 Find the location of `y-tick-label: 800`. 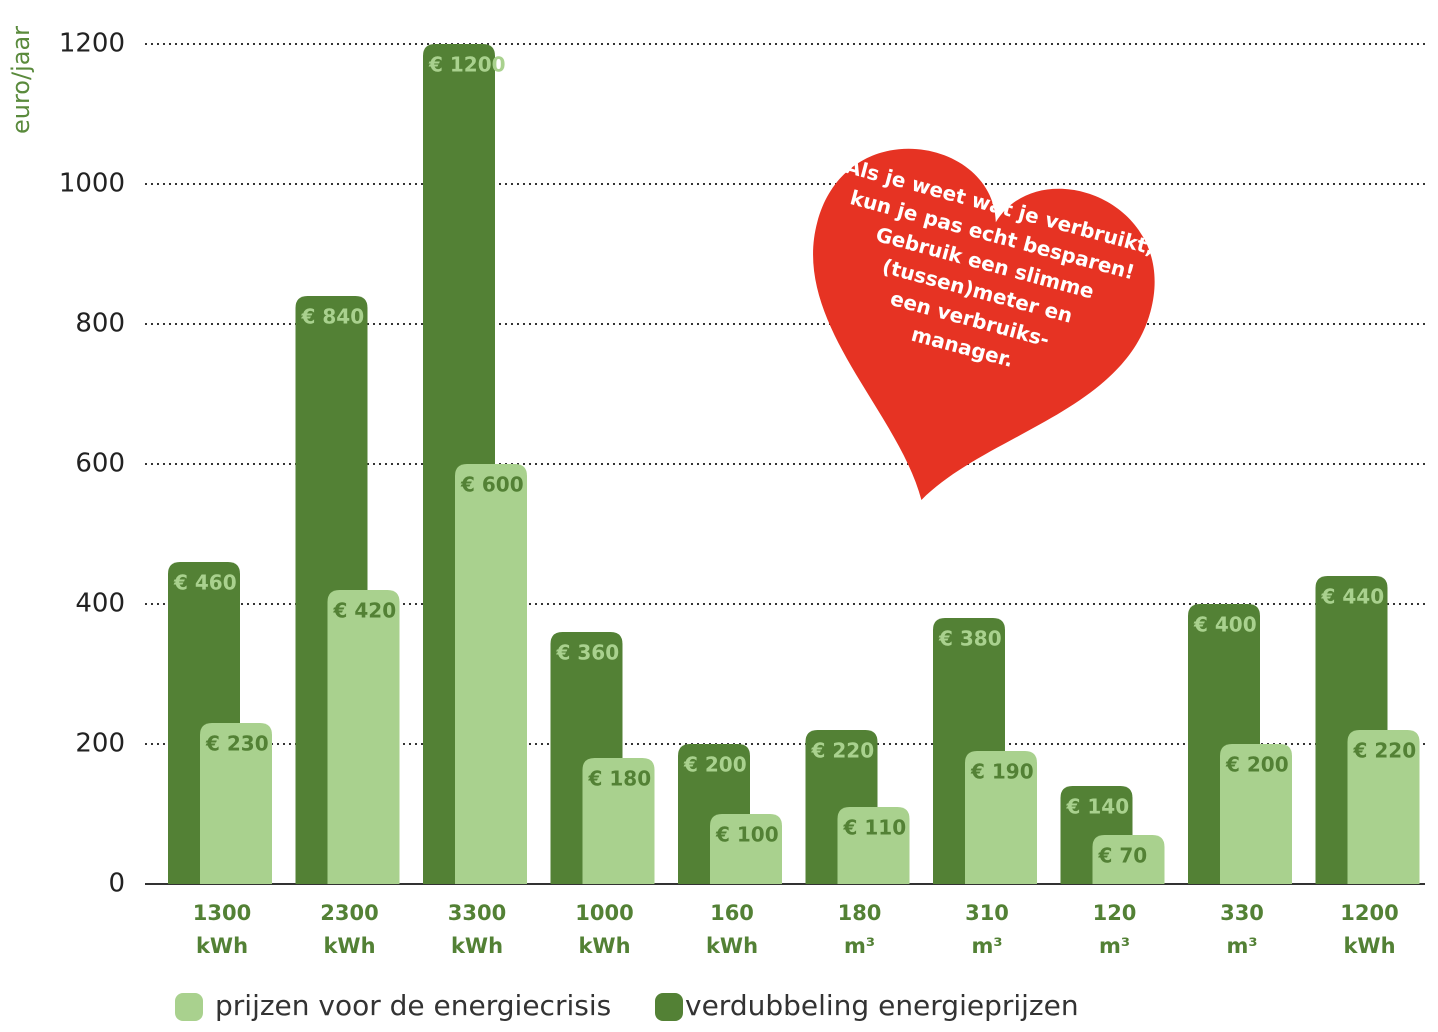

y-tick-label: 800 is located at coordinates (100, 324).